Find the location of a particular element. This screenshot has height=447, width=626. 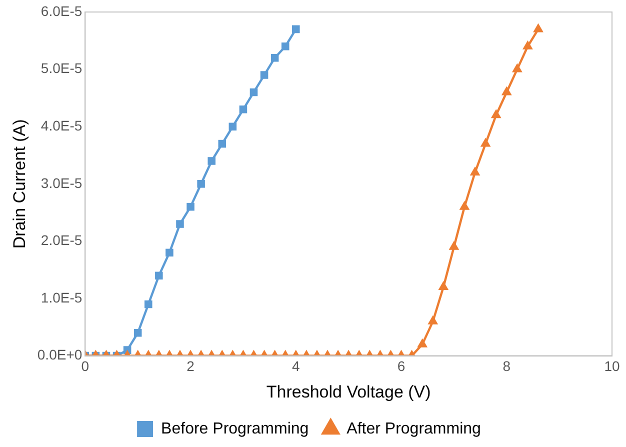

y-tick-label: 5.0E-5 is located at coordinates (61, 68).